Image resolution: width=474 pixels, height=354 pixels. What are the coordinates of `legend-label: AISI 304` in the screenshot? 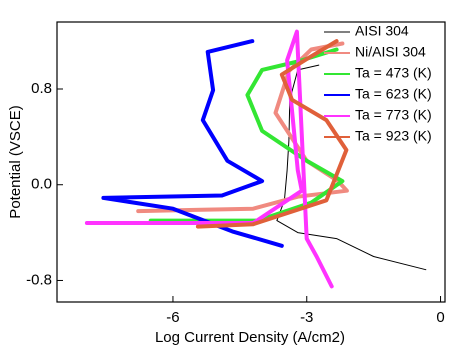 It's located at (382, 31).